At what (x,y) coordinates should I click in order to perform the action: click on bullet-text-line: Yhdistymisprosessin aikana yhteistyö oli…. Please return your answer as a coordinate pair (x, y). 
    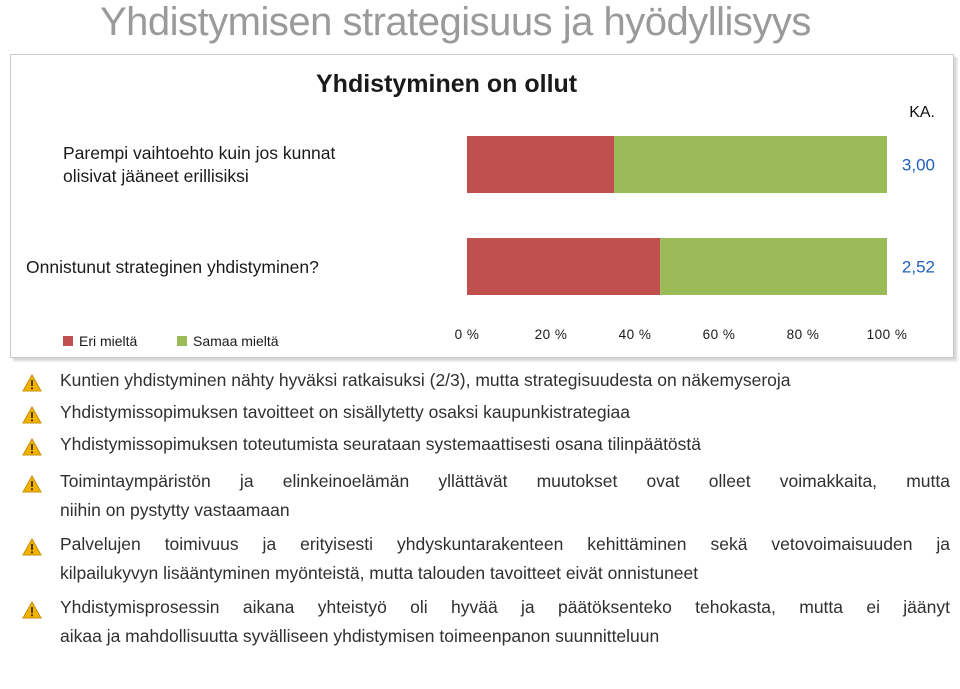
    Looking at the image, I should click on (505, 607).